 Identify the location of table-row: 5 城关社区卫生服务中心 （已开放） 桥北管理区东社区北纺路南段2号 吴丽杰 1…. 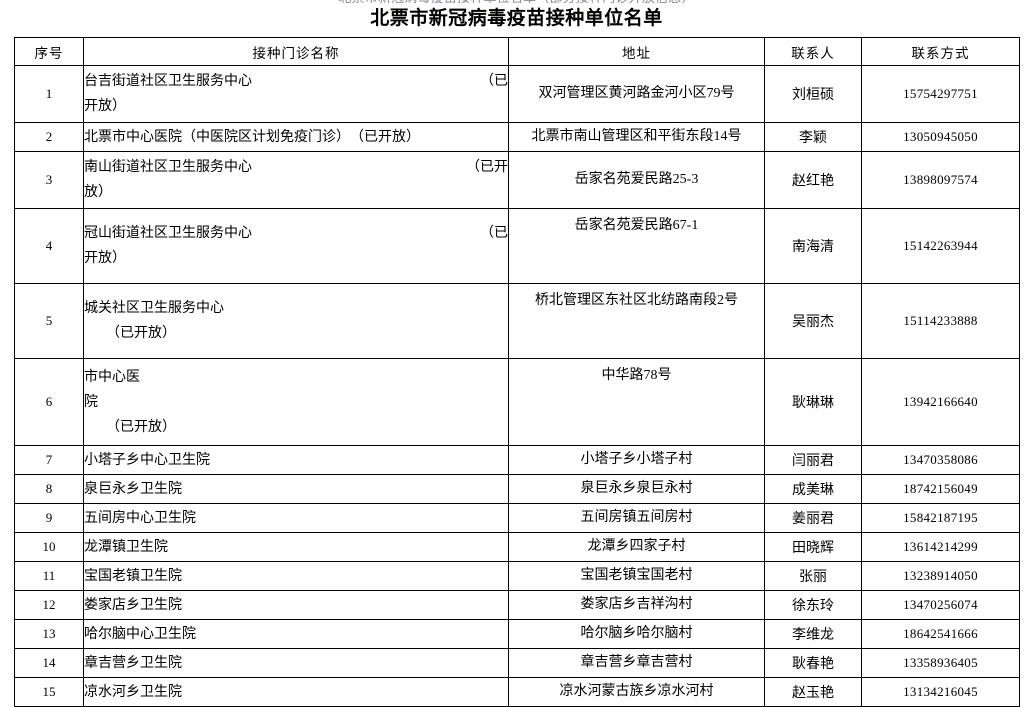
(517, 321).